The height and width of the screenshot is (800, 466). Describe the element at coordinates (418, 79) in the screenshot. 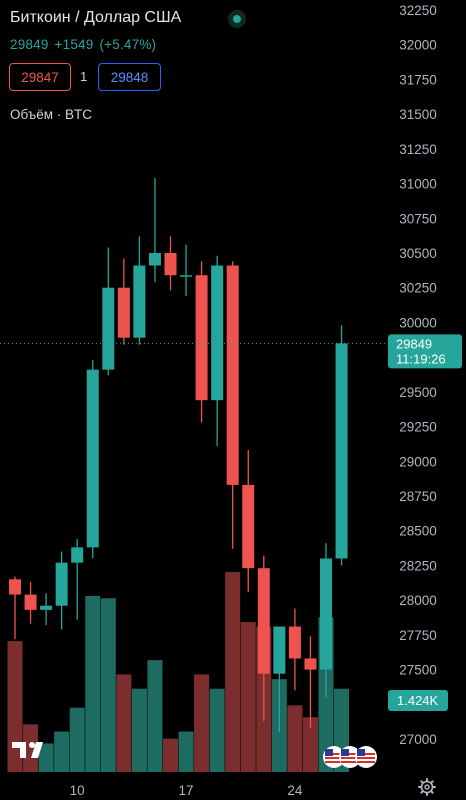

I see `price-tick-label: 31750` at that location.